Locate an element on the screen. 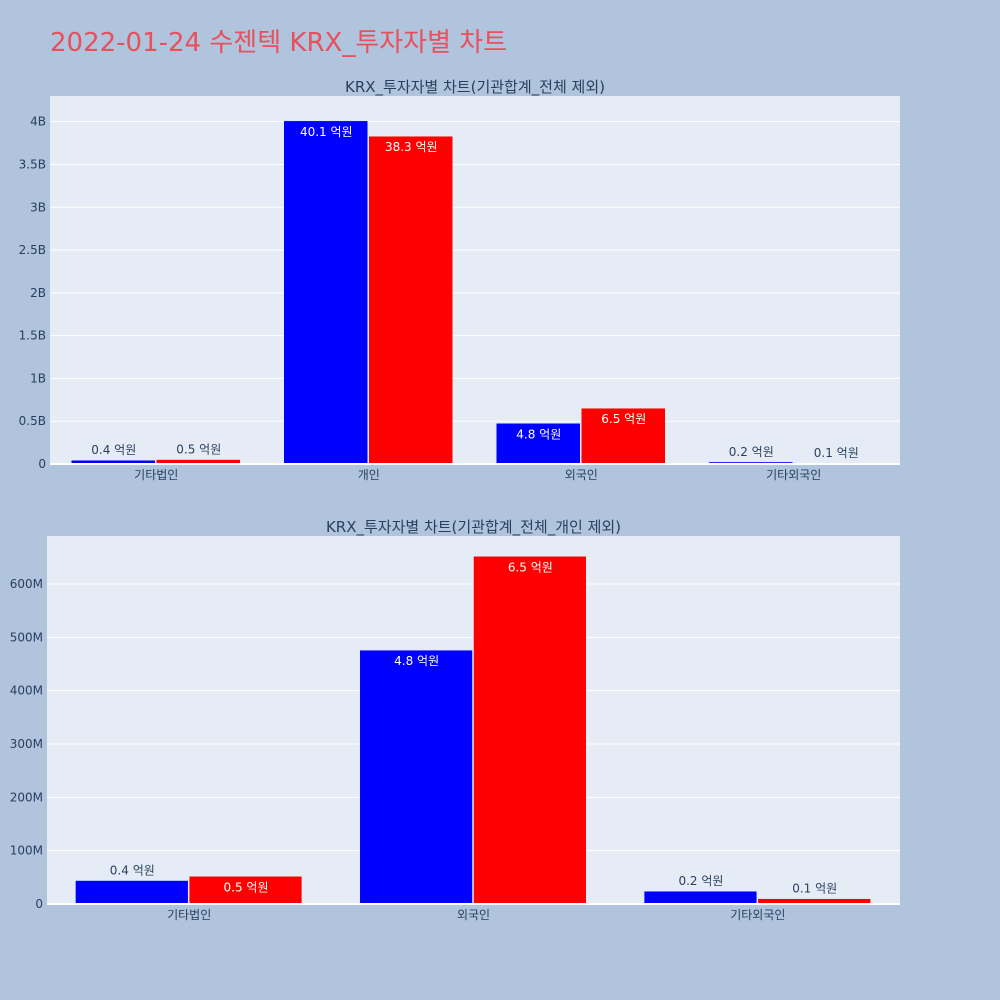  y-tick-label: 3B is located at coordinates (38, 207).